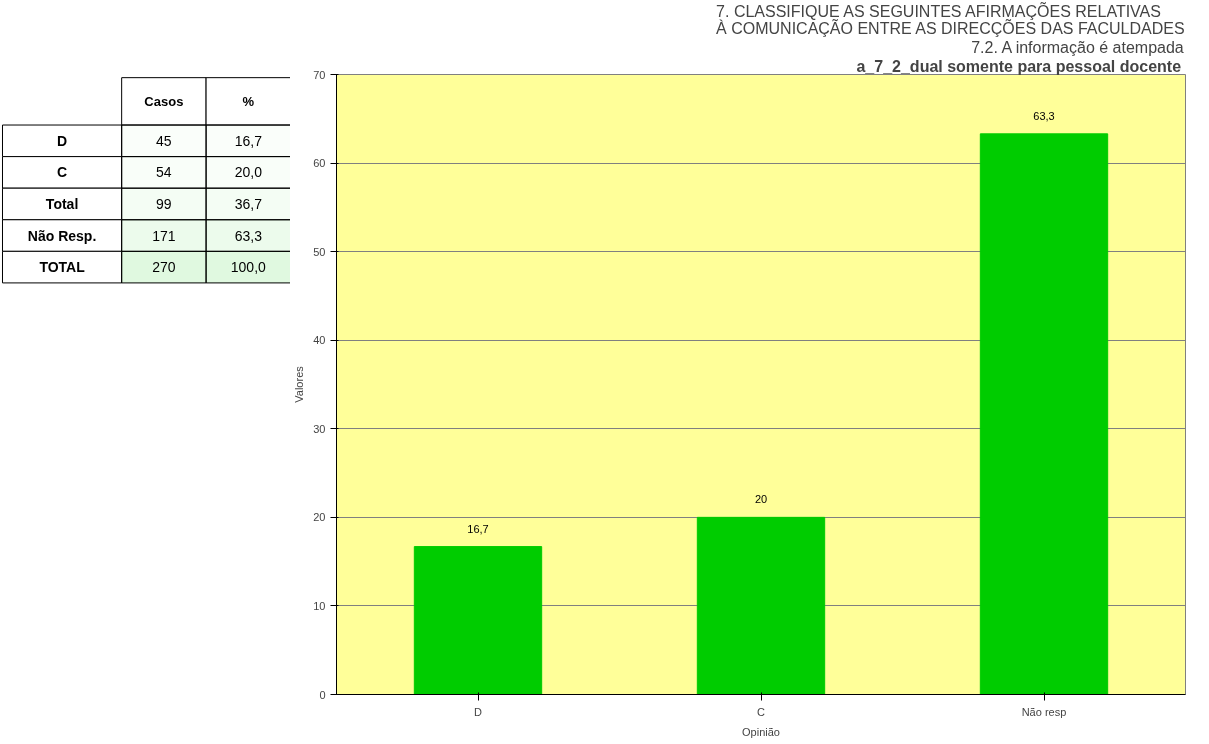  I want to click on data-label: 171, so click(164, 235).